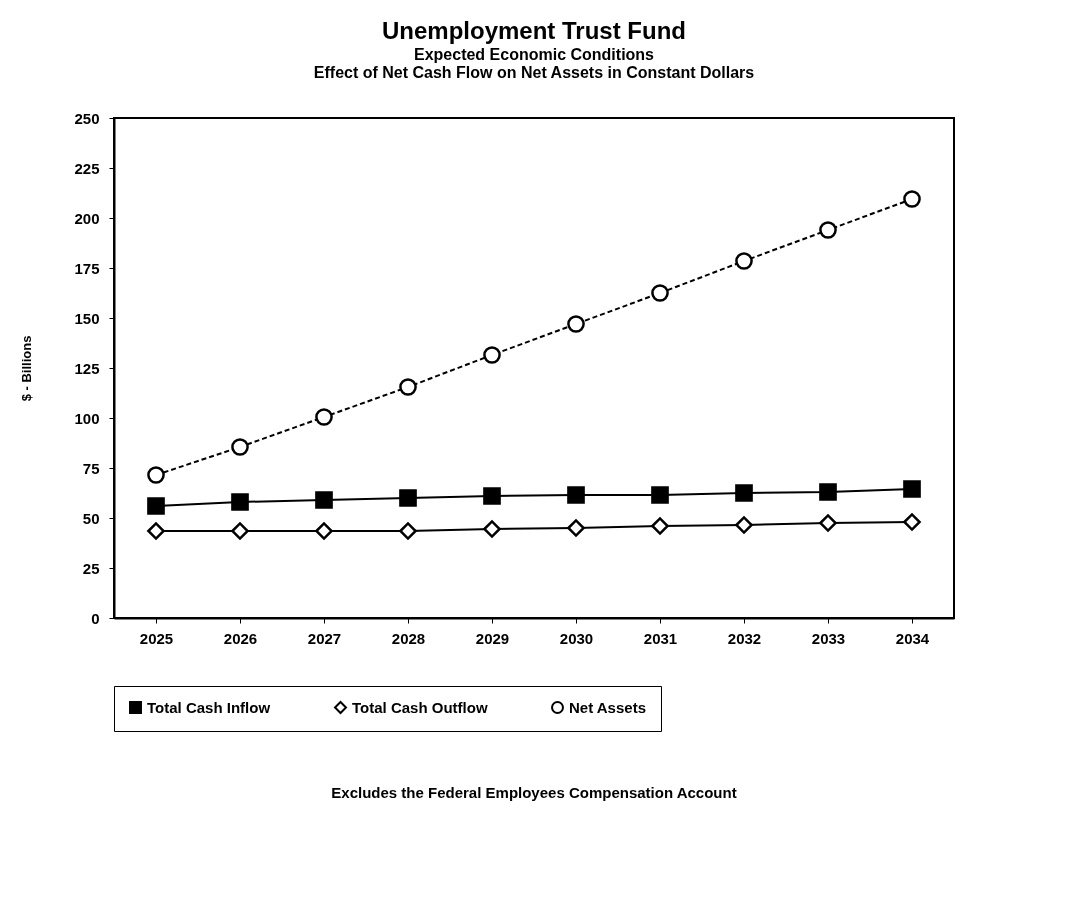  Describe the element at coordinates (534, 72) in the screenshot. I see `text: Effect of Net Cash Flow on Net Assets in Constant Dollars` at that location.